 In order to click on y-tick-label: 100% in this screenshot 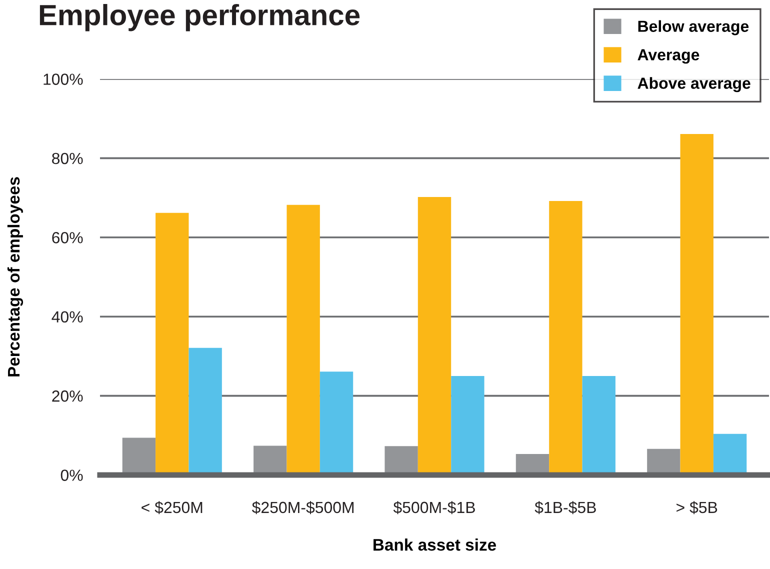, I will do `click(63, 79)`.